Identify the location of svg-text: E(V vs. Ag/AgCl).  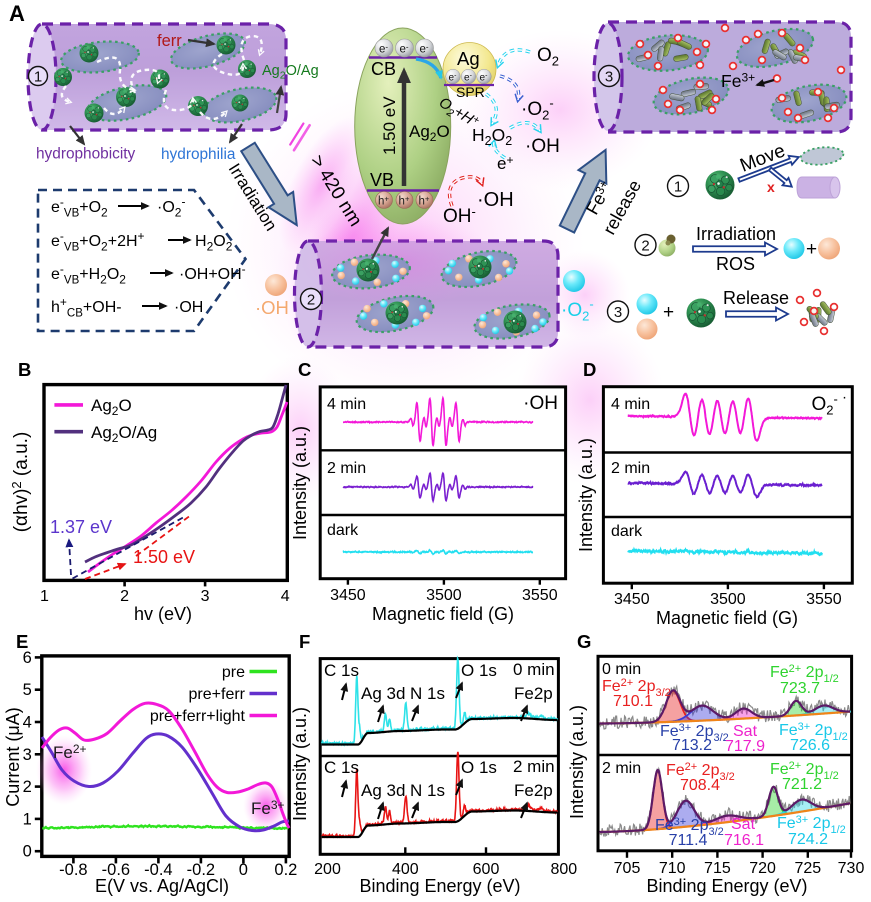
(162, 886).